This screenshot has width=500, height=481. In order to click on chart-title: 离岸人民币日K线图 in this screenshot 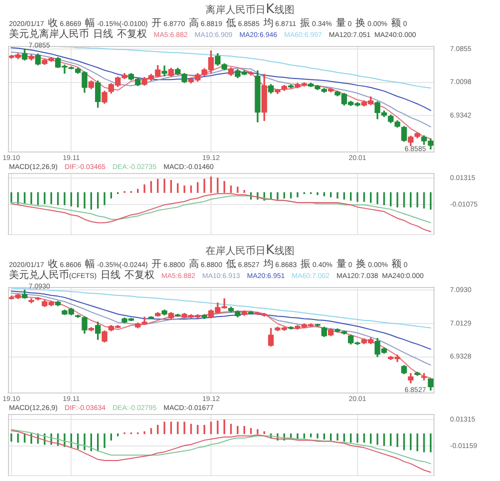, I will do `click(250, 10)`.